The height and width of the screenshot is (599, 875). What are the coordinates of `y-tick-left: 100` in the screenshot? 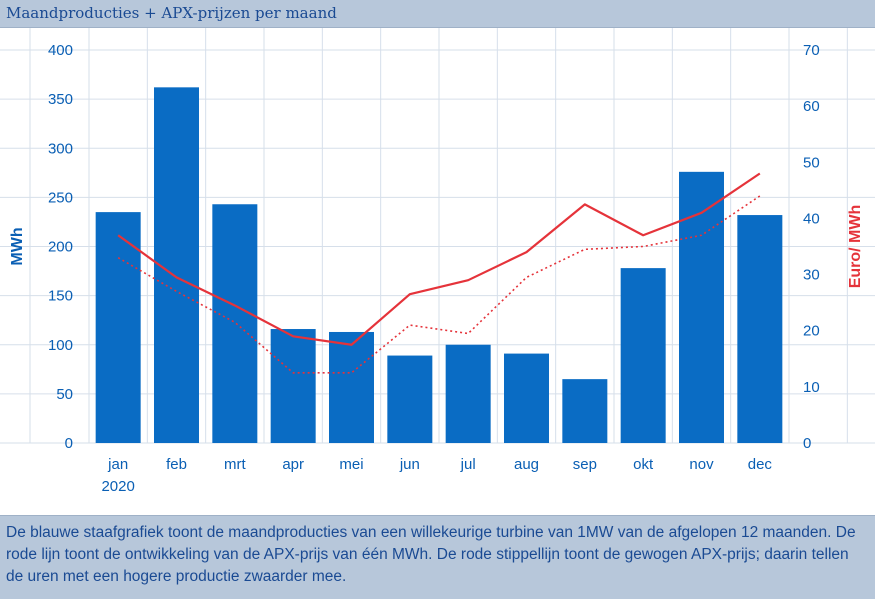 It's located at (60, 345).